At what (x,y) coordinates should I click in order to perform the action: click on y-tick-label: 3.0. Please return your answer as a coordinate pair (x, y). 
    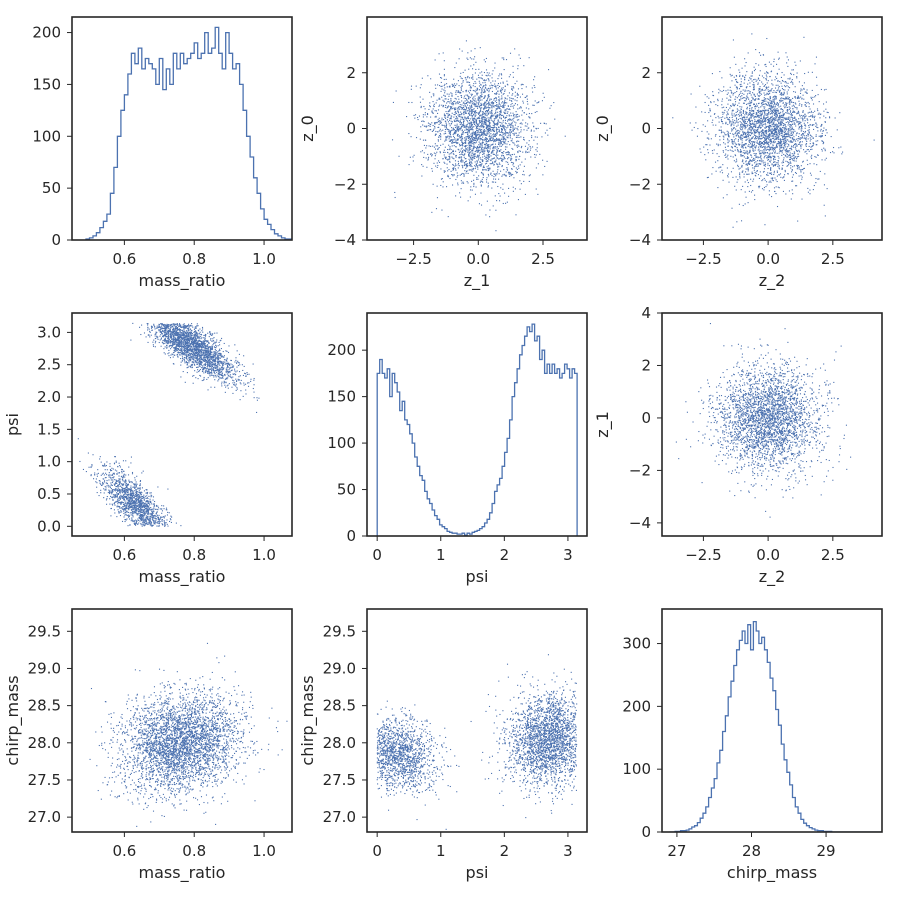
    Looking at the image, I should click on (49, 332).